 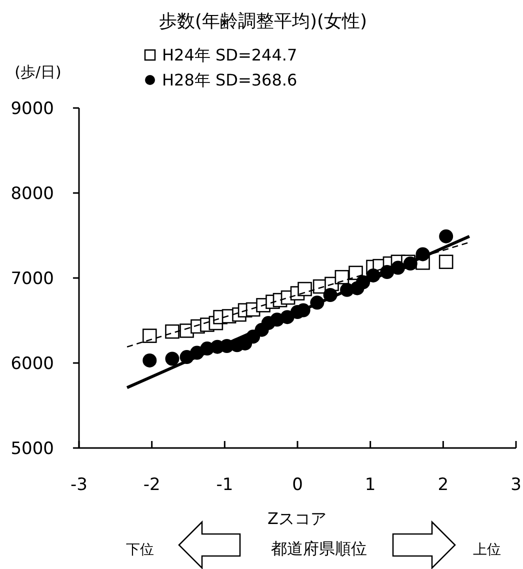 What do you see at coordinates (32, 364) in the screenshot?
I see `y-tick-label: 6000` at bounding box center [32, 364].